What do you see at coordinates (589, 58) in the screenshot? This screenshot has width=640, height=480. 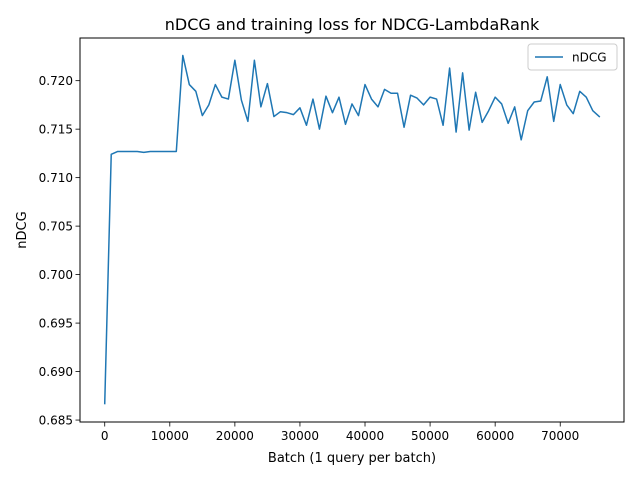 I see `legend-label-ndcg: nDCG` at bounding box center [589, 58].